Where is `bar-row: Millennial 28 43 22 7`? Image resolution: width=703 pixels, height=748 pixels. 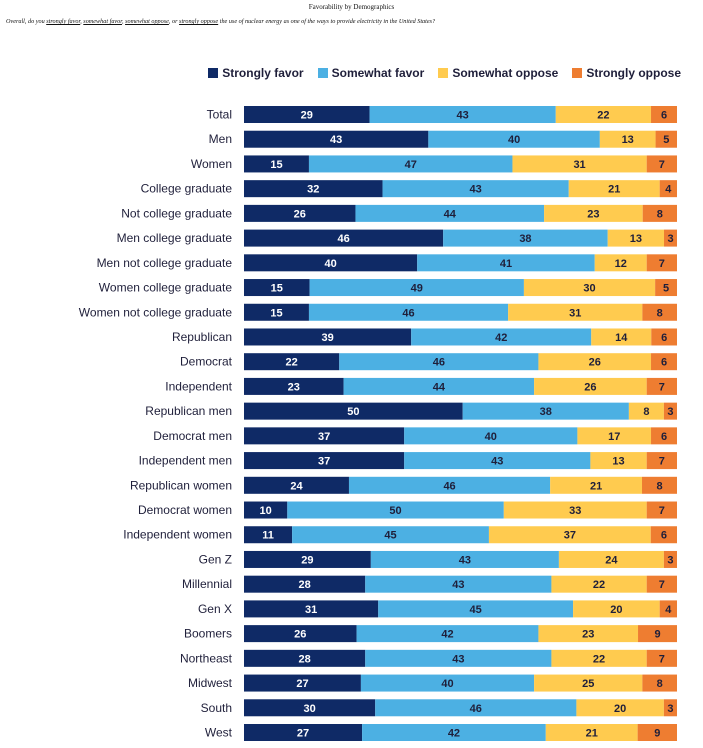
bar-row: Millennial 28 43 22 7 is located at coordinates (429, 584).